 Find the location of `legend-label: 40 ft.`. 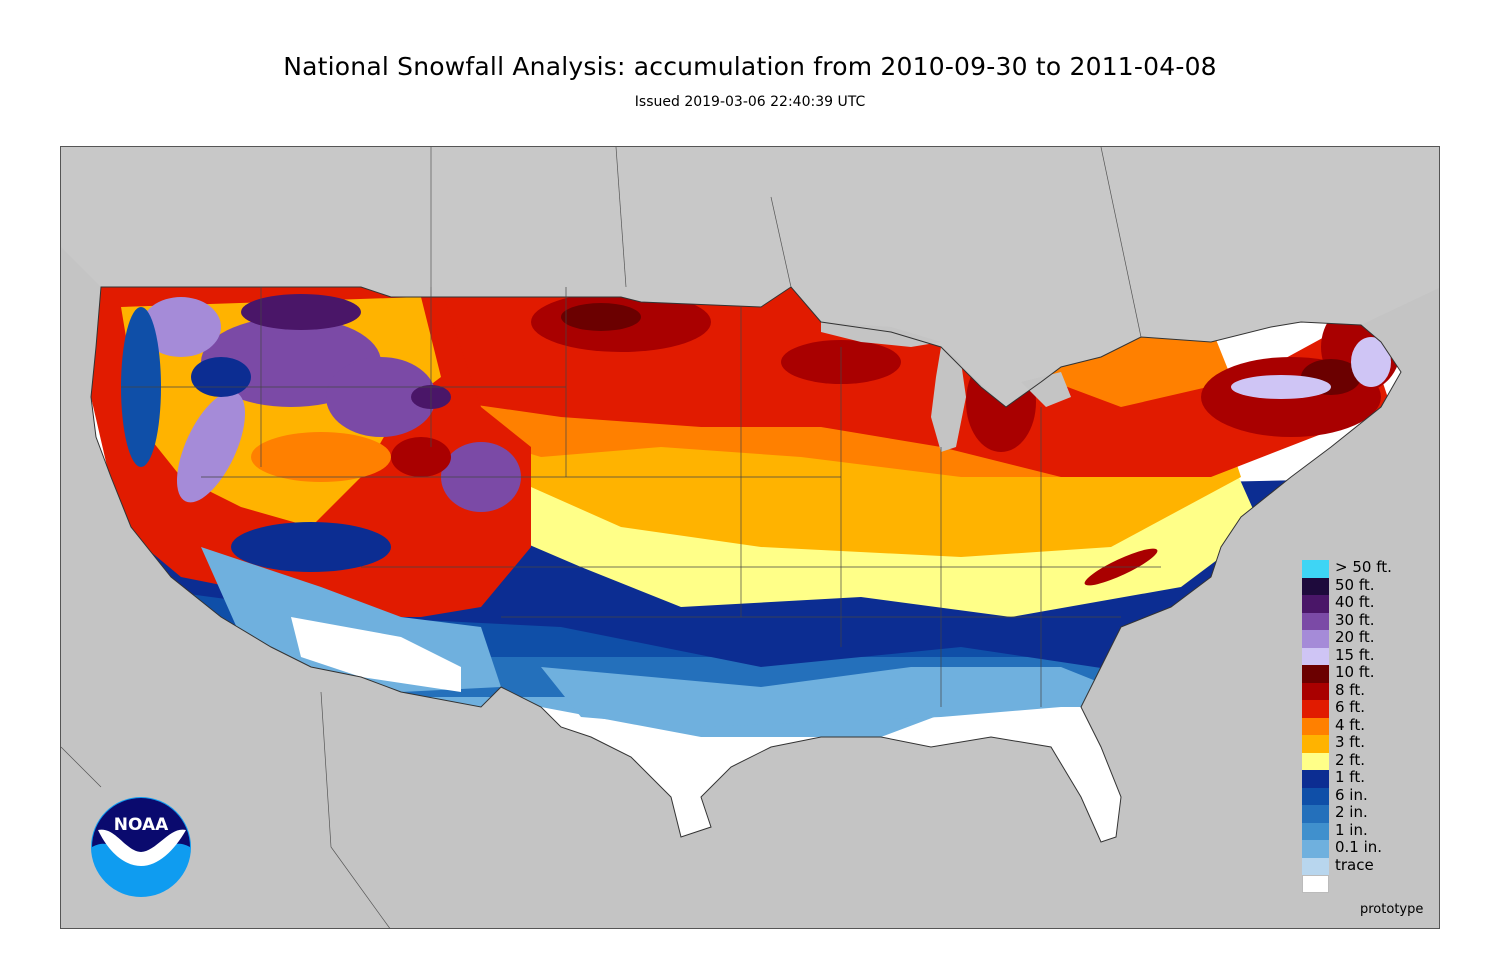

legend-label: 40 ft. is located at coordinates (1355, 602).